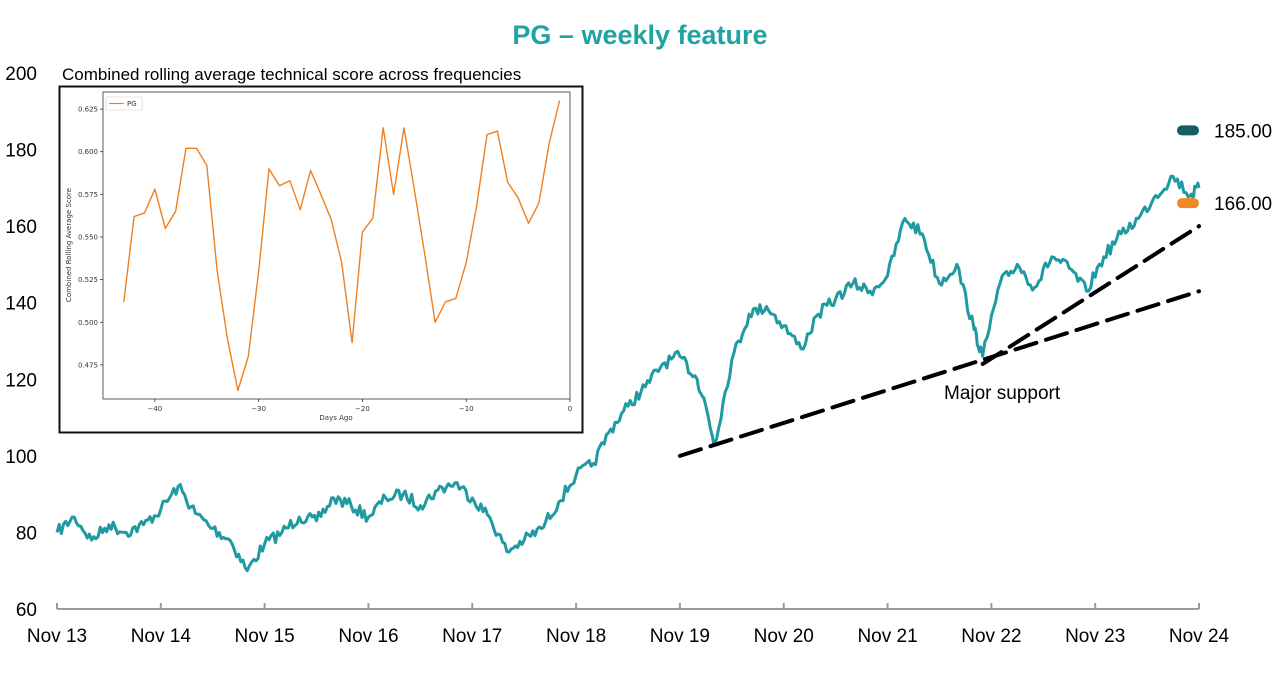  What do you see at coordinates (887, 636) in the screenshot?
I see `x-tick-label: Nov 21` at bounding box center [887, 636].